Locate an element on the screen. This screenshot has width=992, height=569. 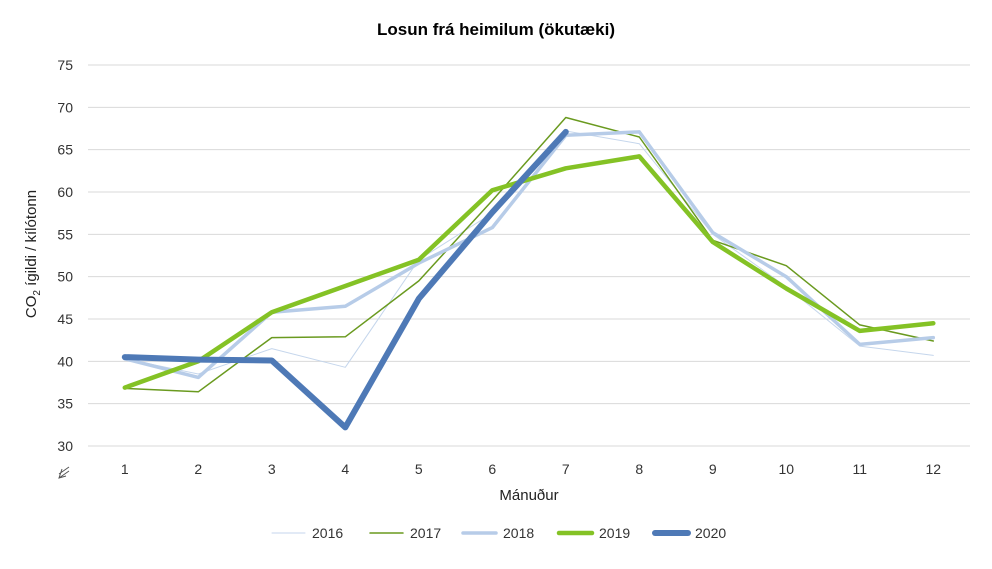
x-tick-label: 7 is located at coordinates (566, 469).